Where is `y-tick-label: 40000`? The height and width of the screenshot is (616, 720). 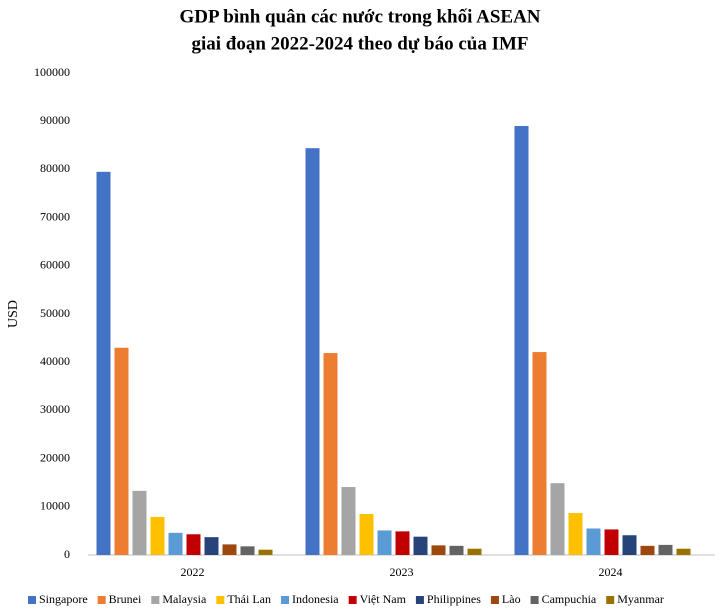 y-tick-label: 40000 is located at coordinates (55, 361).